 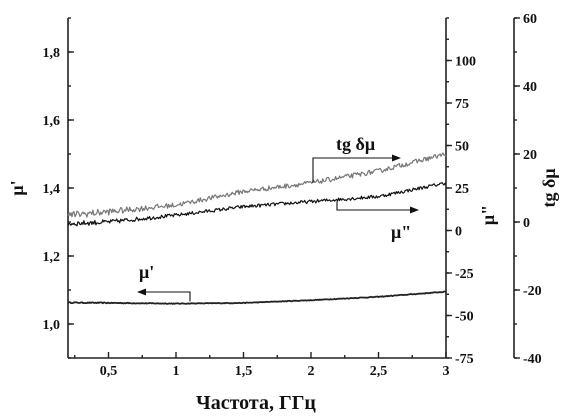 What do you see at coordinates (146, 272) in the screenshot?
I see `annotation-label: μ'` at bounding box center [146, 272].